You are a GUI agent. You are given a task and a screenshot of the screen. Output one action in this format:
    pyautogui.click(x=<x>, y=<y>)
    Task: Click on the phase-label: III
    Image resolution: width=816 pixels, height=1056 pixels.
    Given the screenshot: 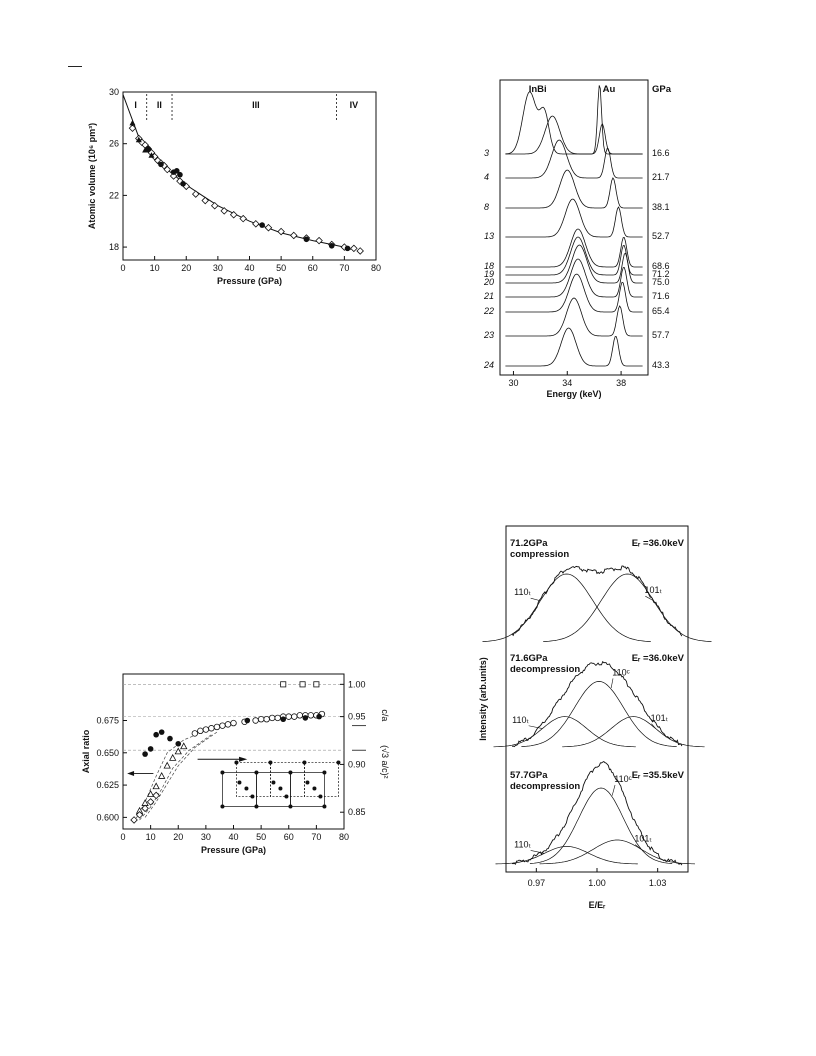 What is the action you would take?
    pyautogui.click(x=256, y=105)
    